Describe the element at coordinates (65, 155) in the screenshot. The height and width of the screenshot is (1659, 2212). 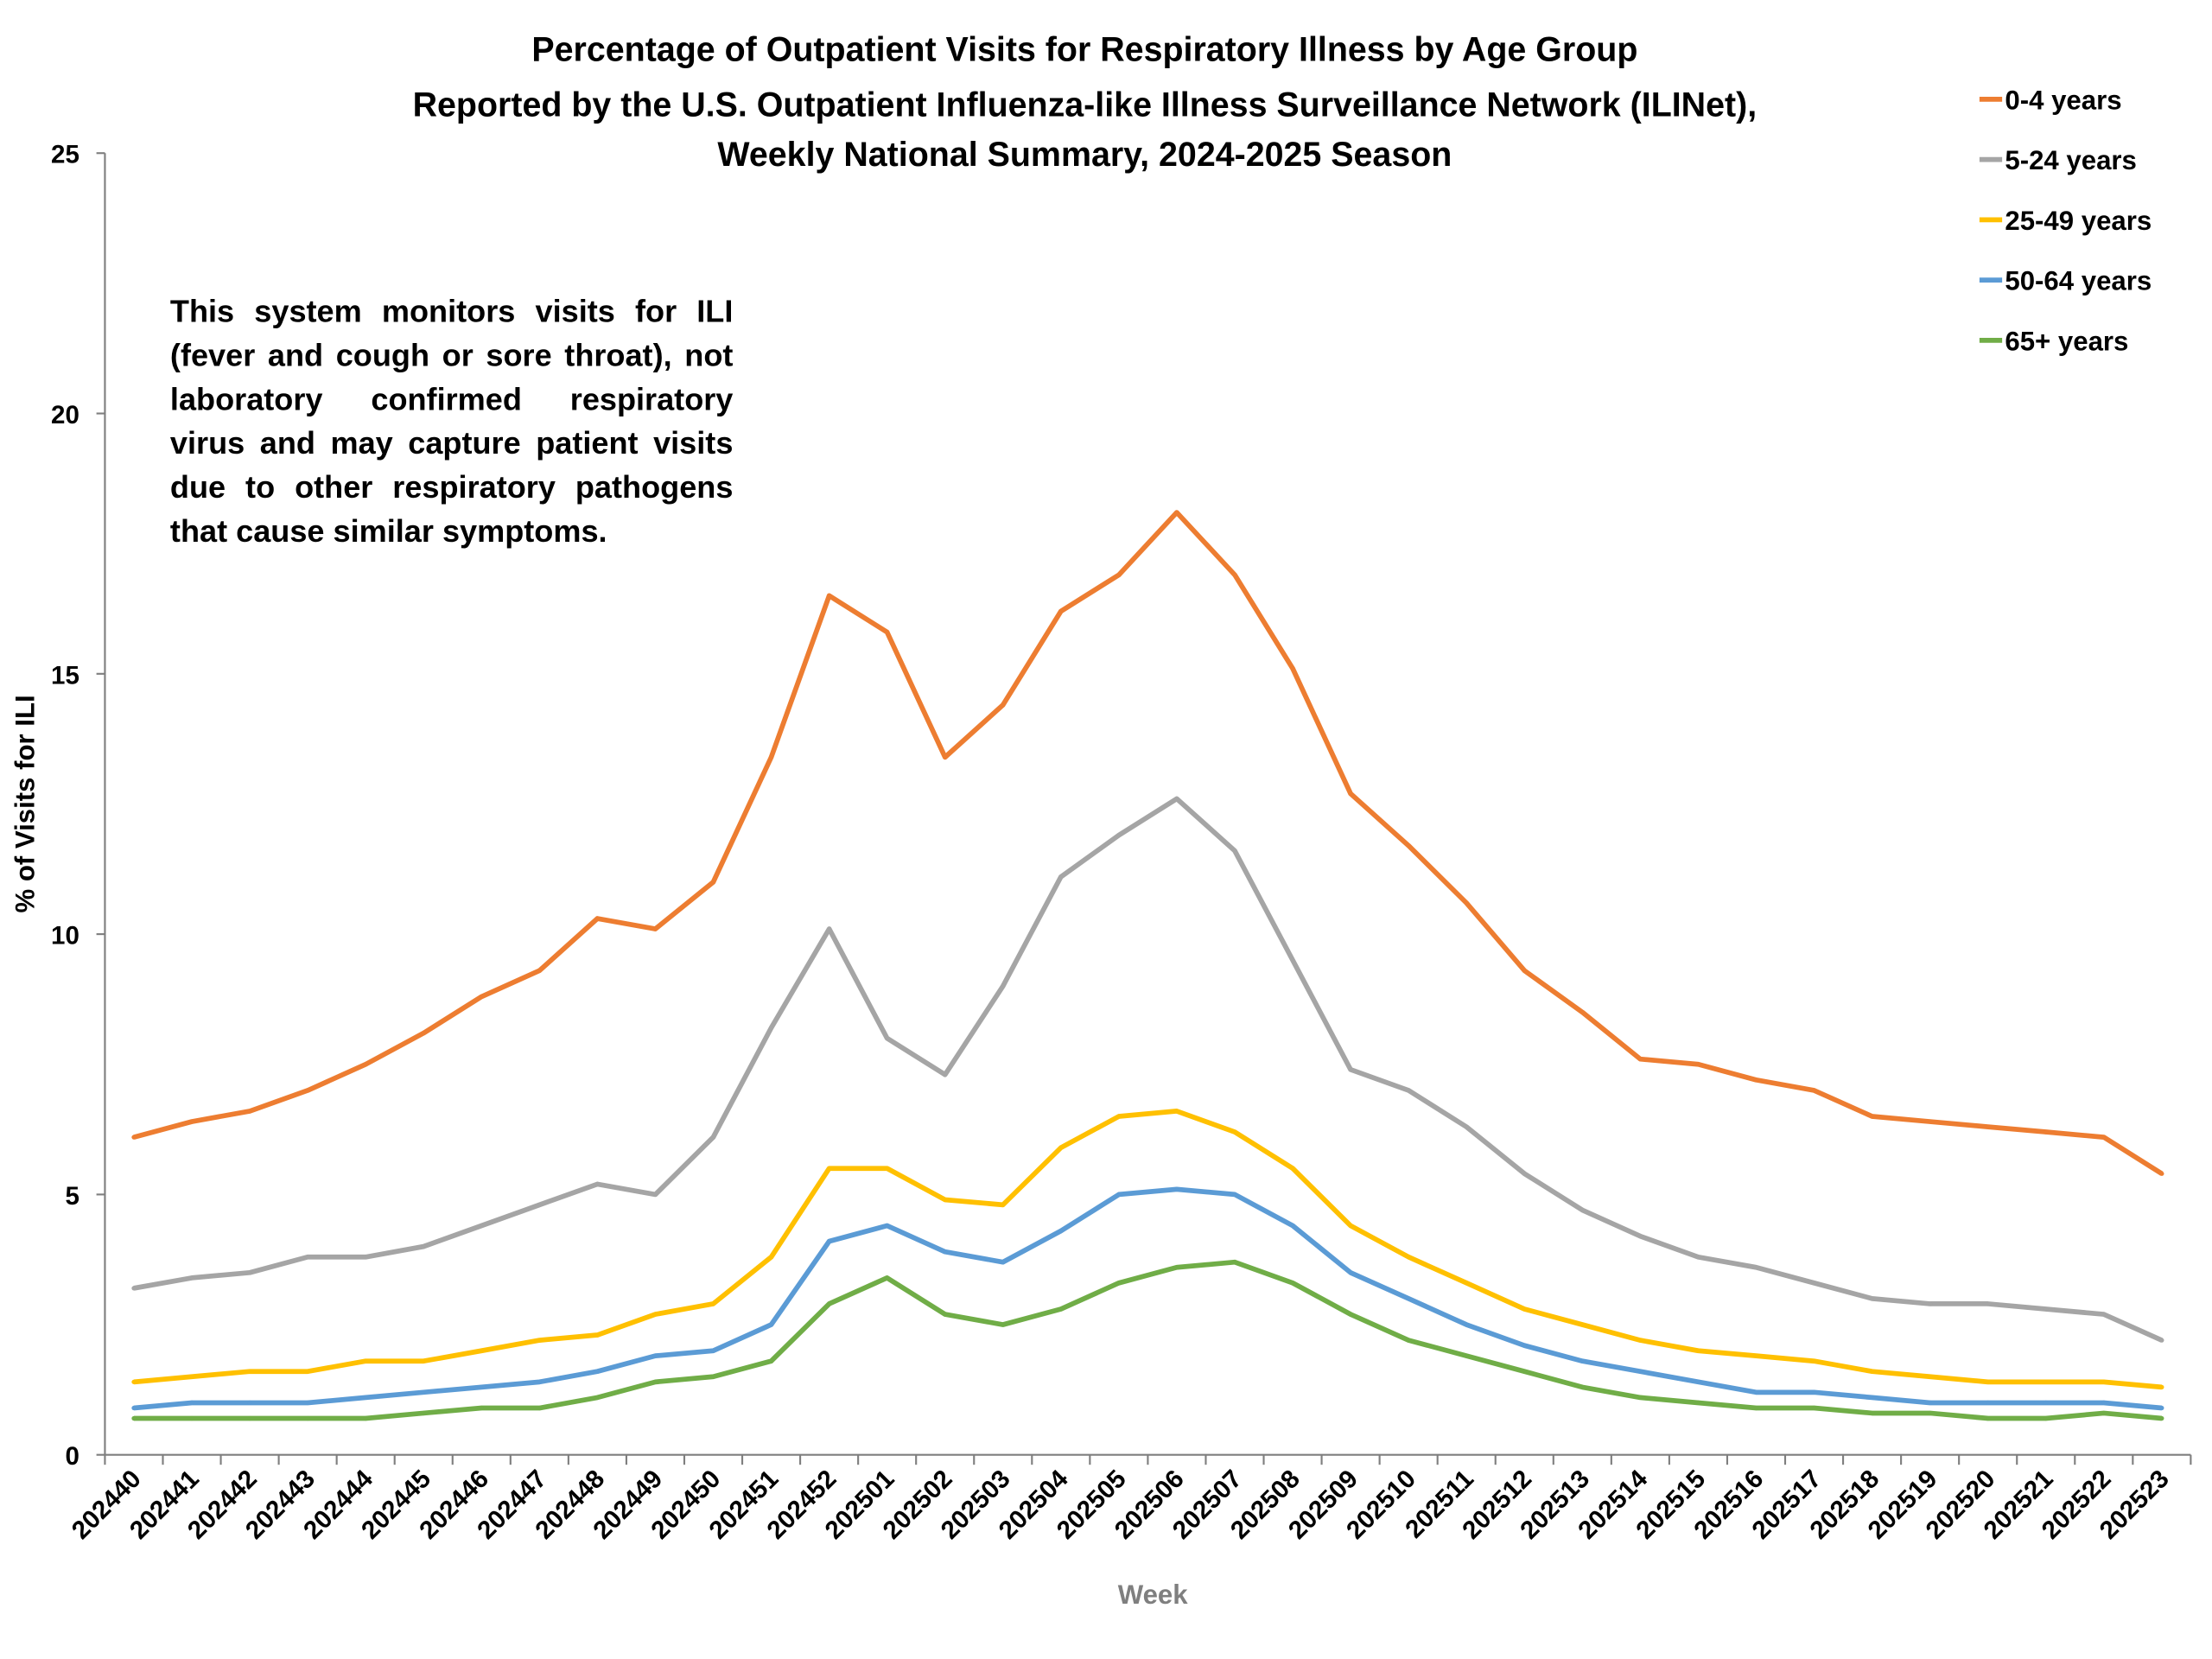
I see `y-tick-label: 25` at that location.